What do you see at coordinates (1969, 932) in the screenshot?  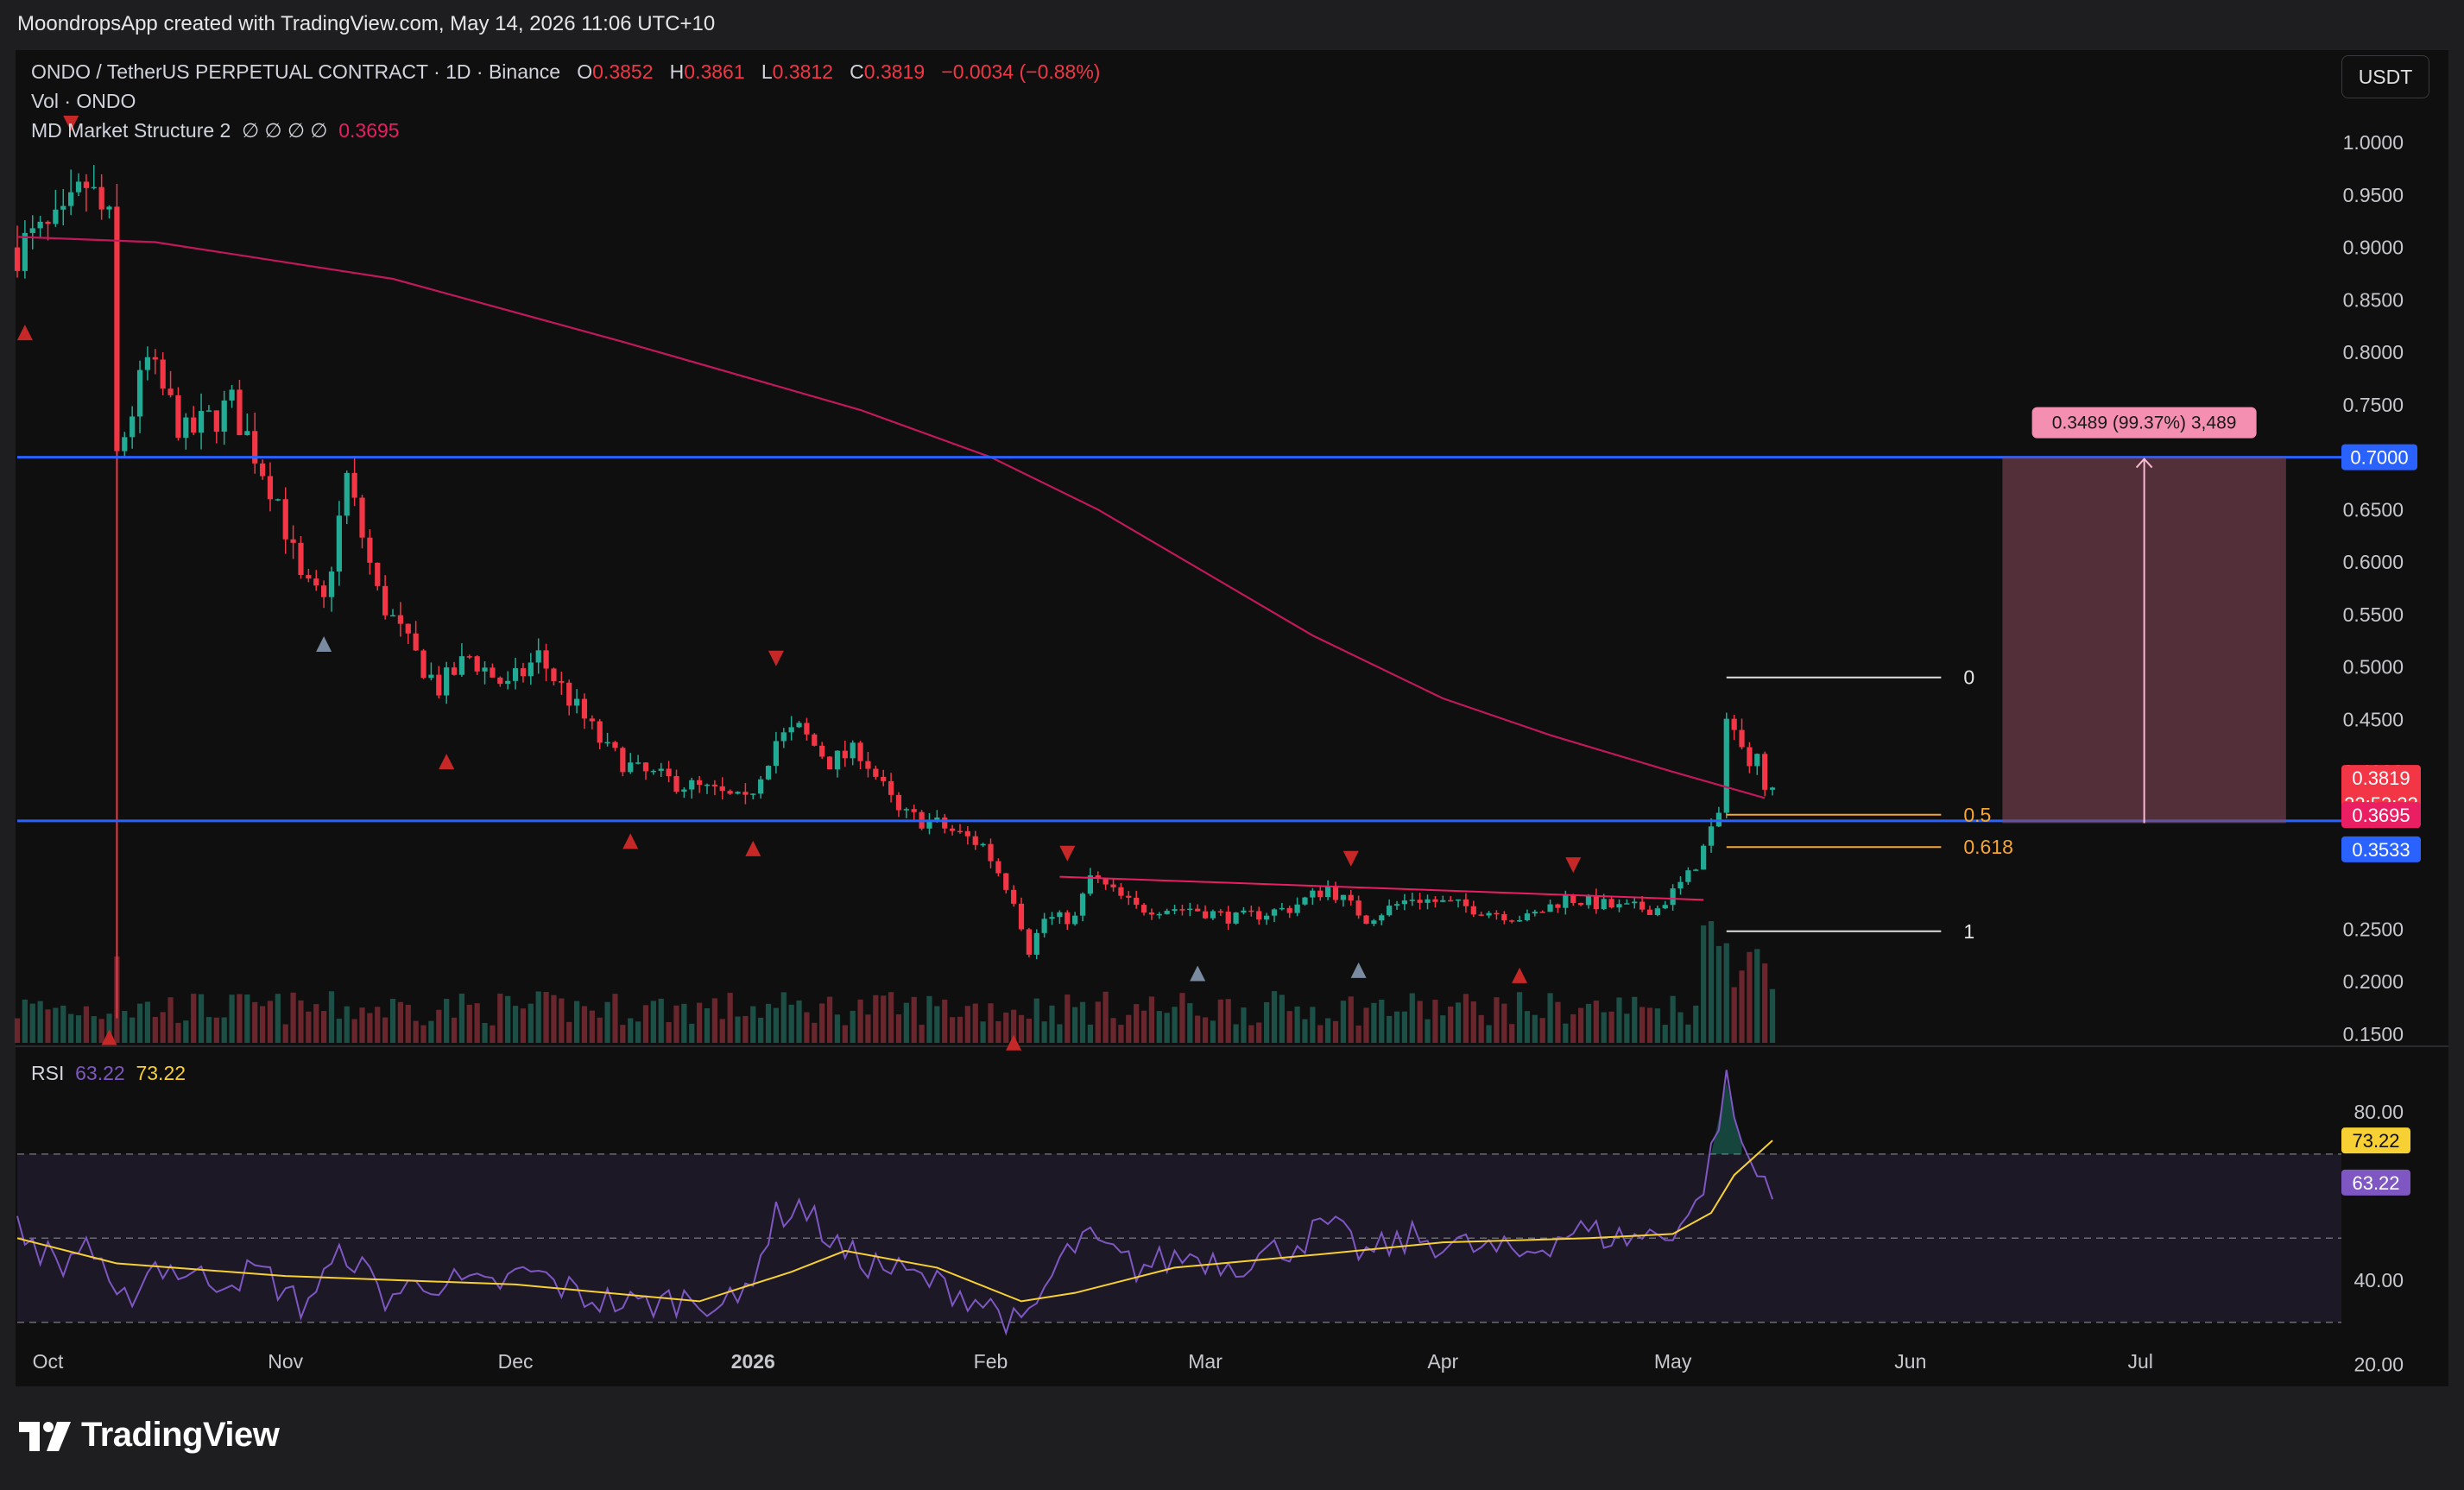 I see `fib-level-label: 1` at bounding box center [1969, 932].